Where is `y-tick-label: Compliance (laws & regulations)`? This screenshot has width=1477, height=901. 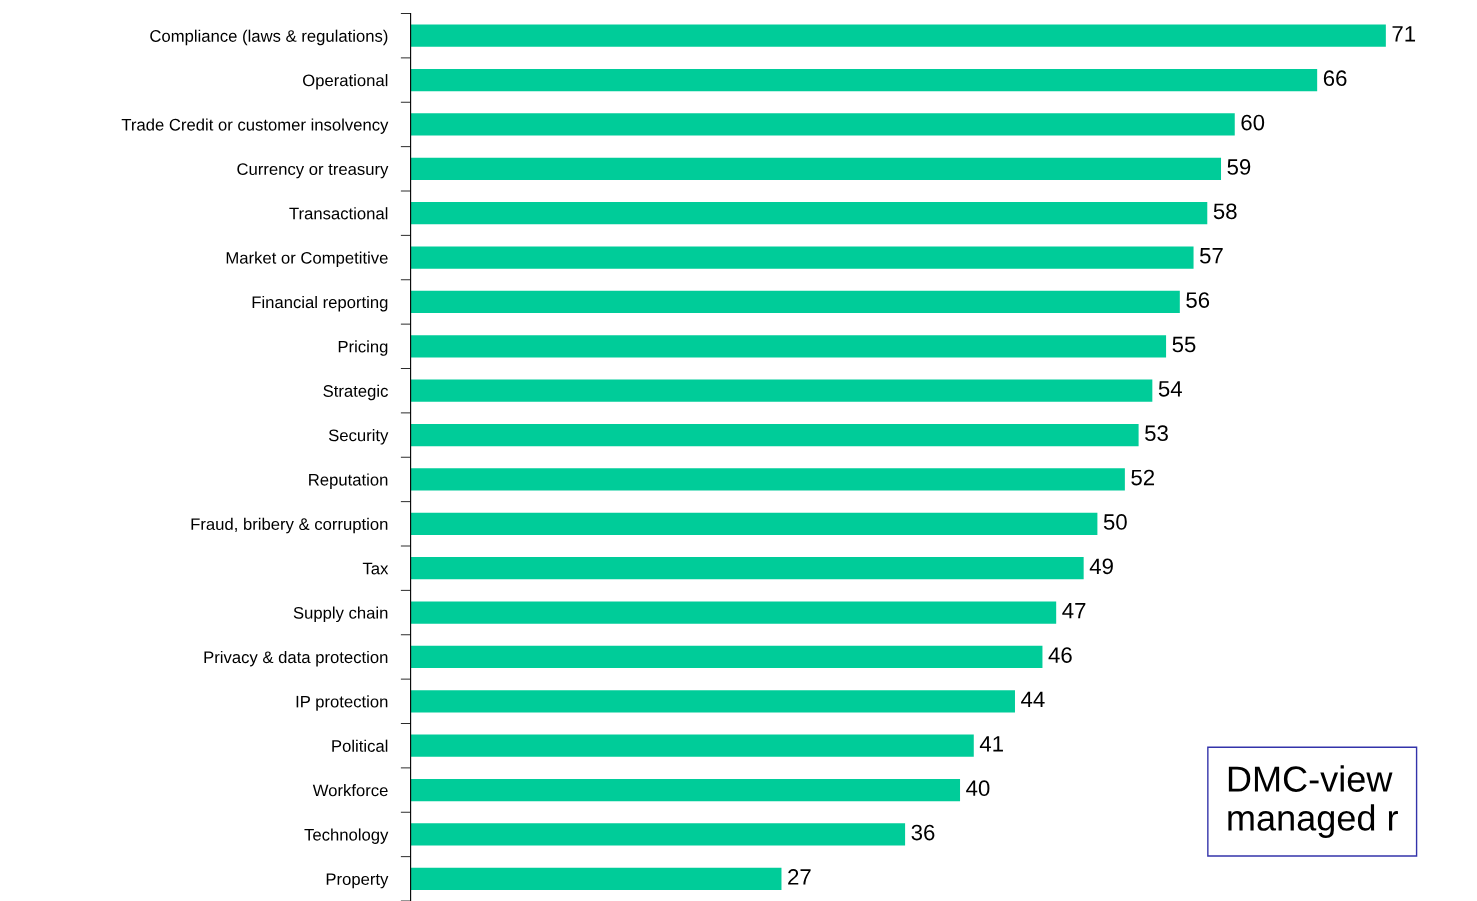
y-tick-label: Compliance (laws & regulations) is located at coordinates (269, 37).